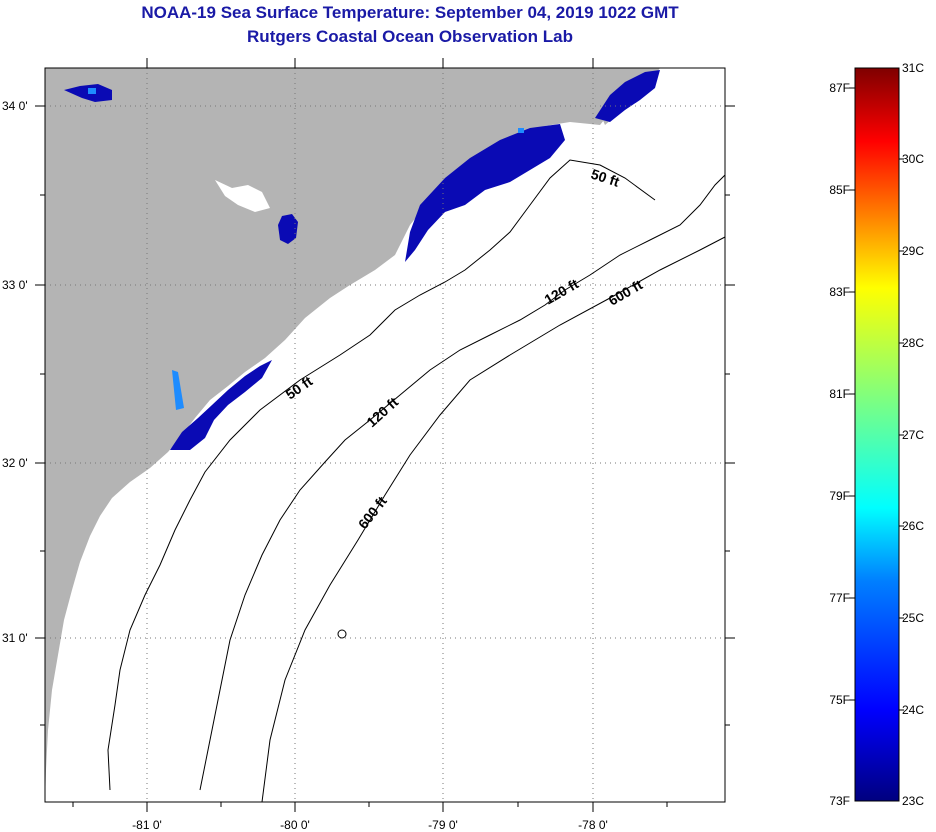  What do you see at coordinates (877, 434) in the screenshot?
I see `colorbar` at bounding box center [877, 434].